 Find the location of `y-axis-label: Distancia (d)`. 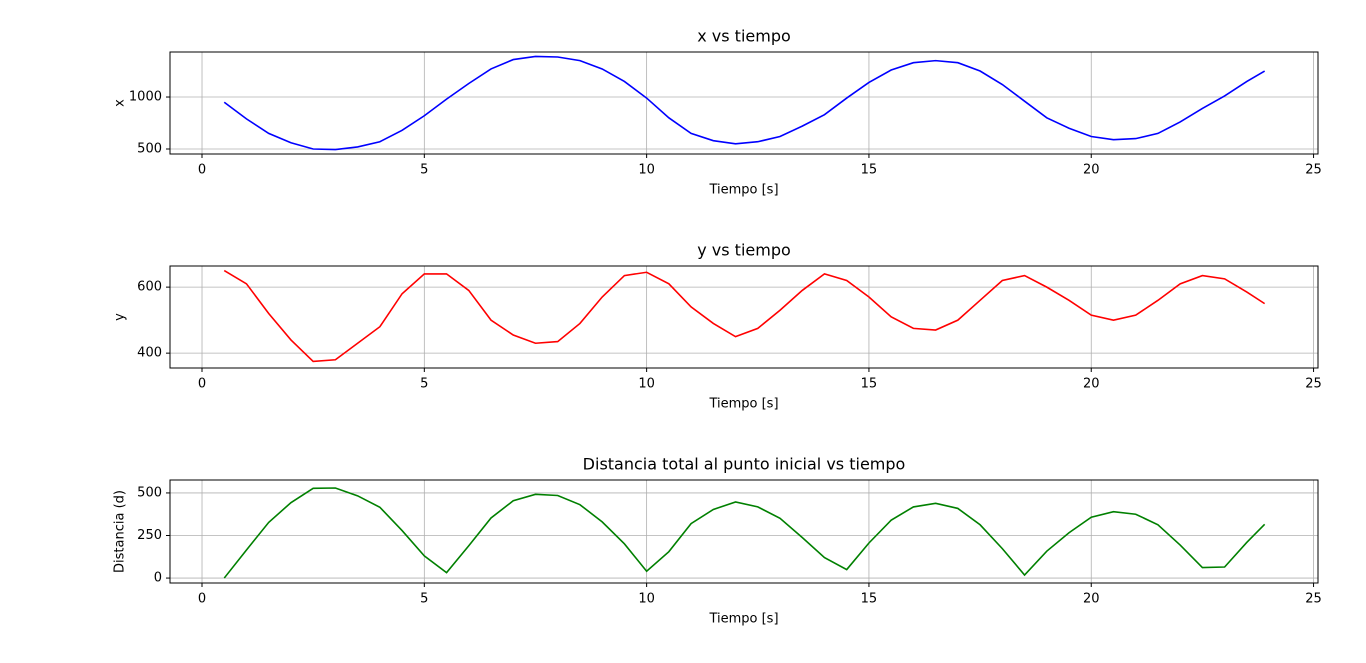

y-axis-label: Distancia (d) is located at coordinates (120, 531).